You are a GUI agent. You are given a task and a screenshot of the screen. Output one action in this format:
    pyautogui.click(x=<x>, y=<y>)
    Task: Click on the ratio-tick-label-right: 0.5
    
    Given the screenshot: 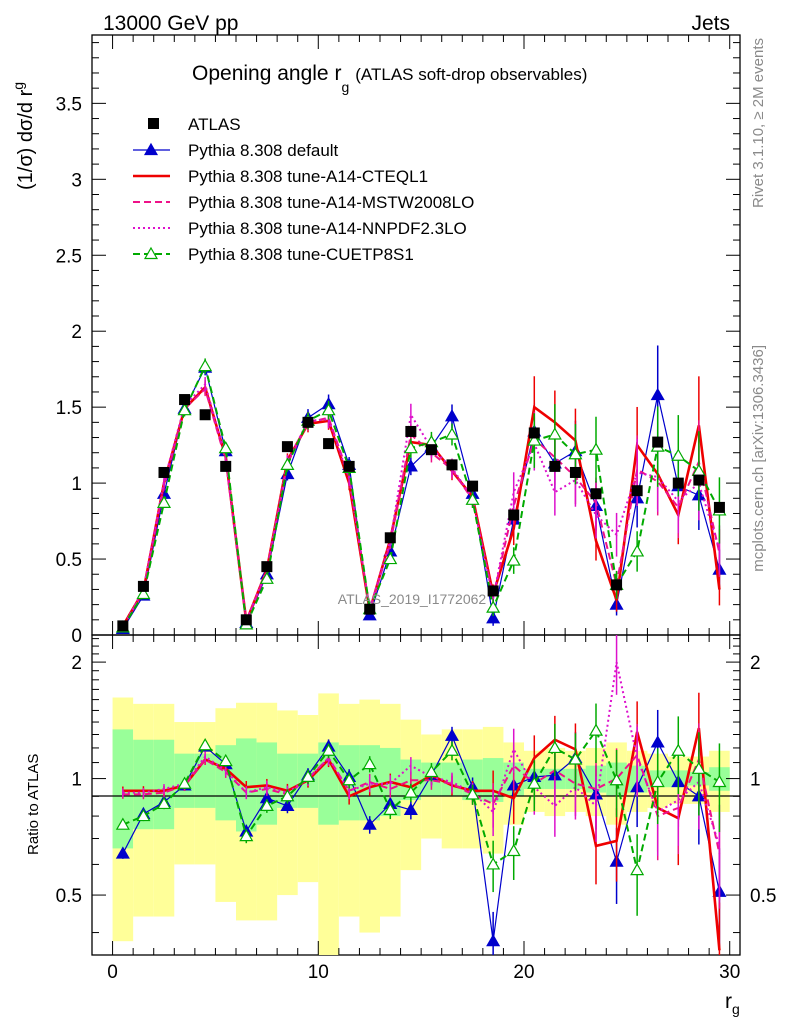 What is the action you would take?
    pyautogui.click(x=763, y=896)
    